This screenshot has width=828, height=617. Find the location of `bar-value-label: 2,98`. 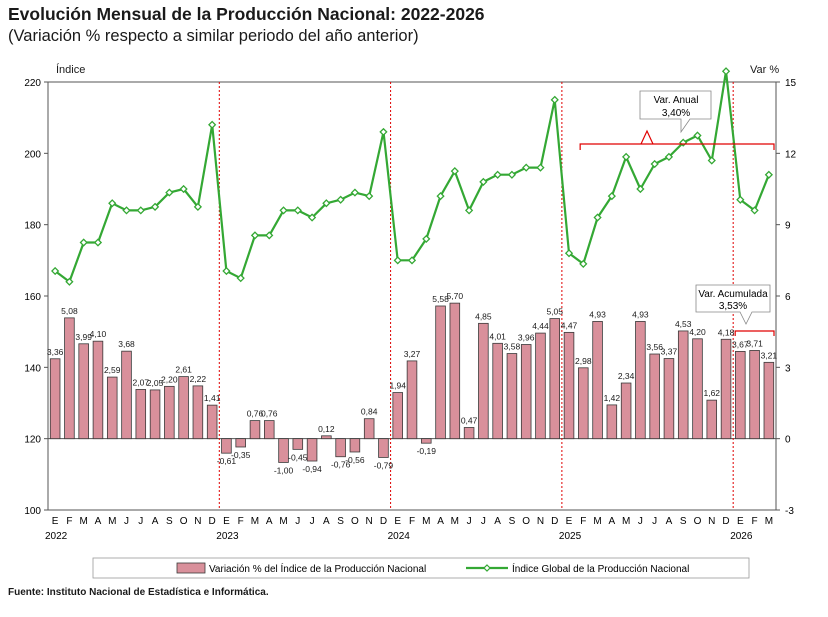

bar-value-label: 2,98 is located at coordinates (583, 361).